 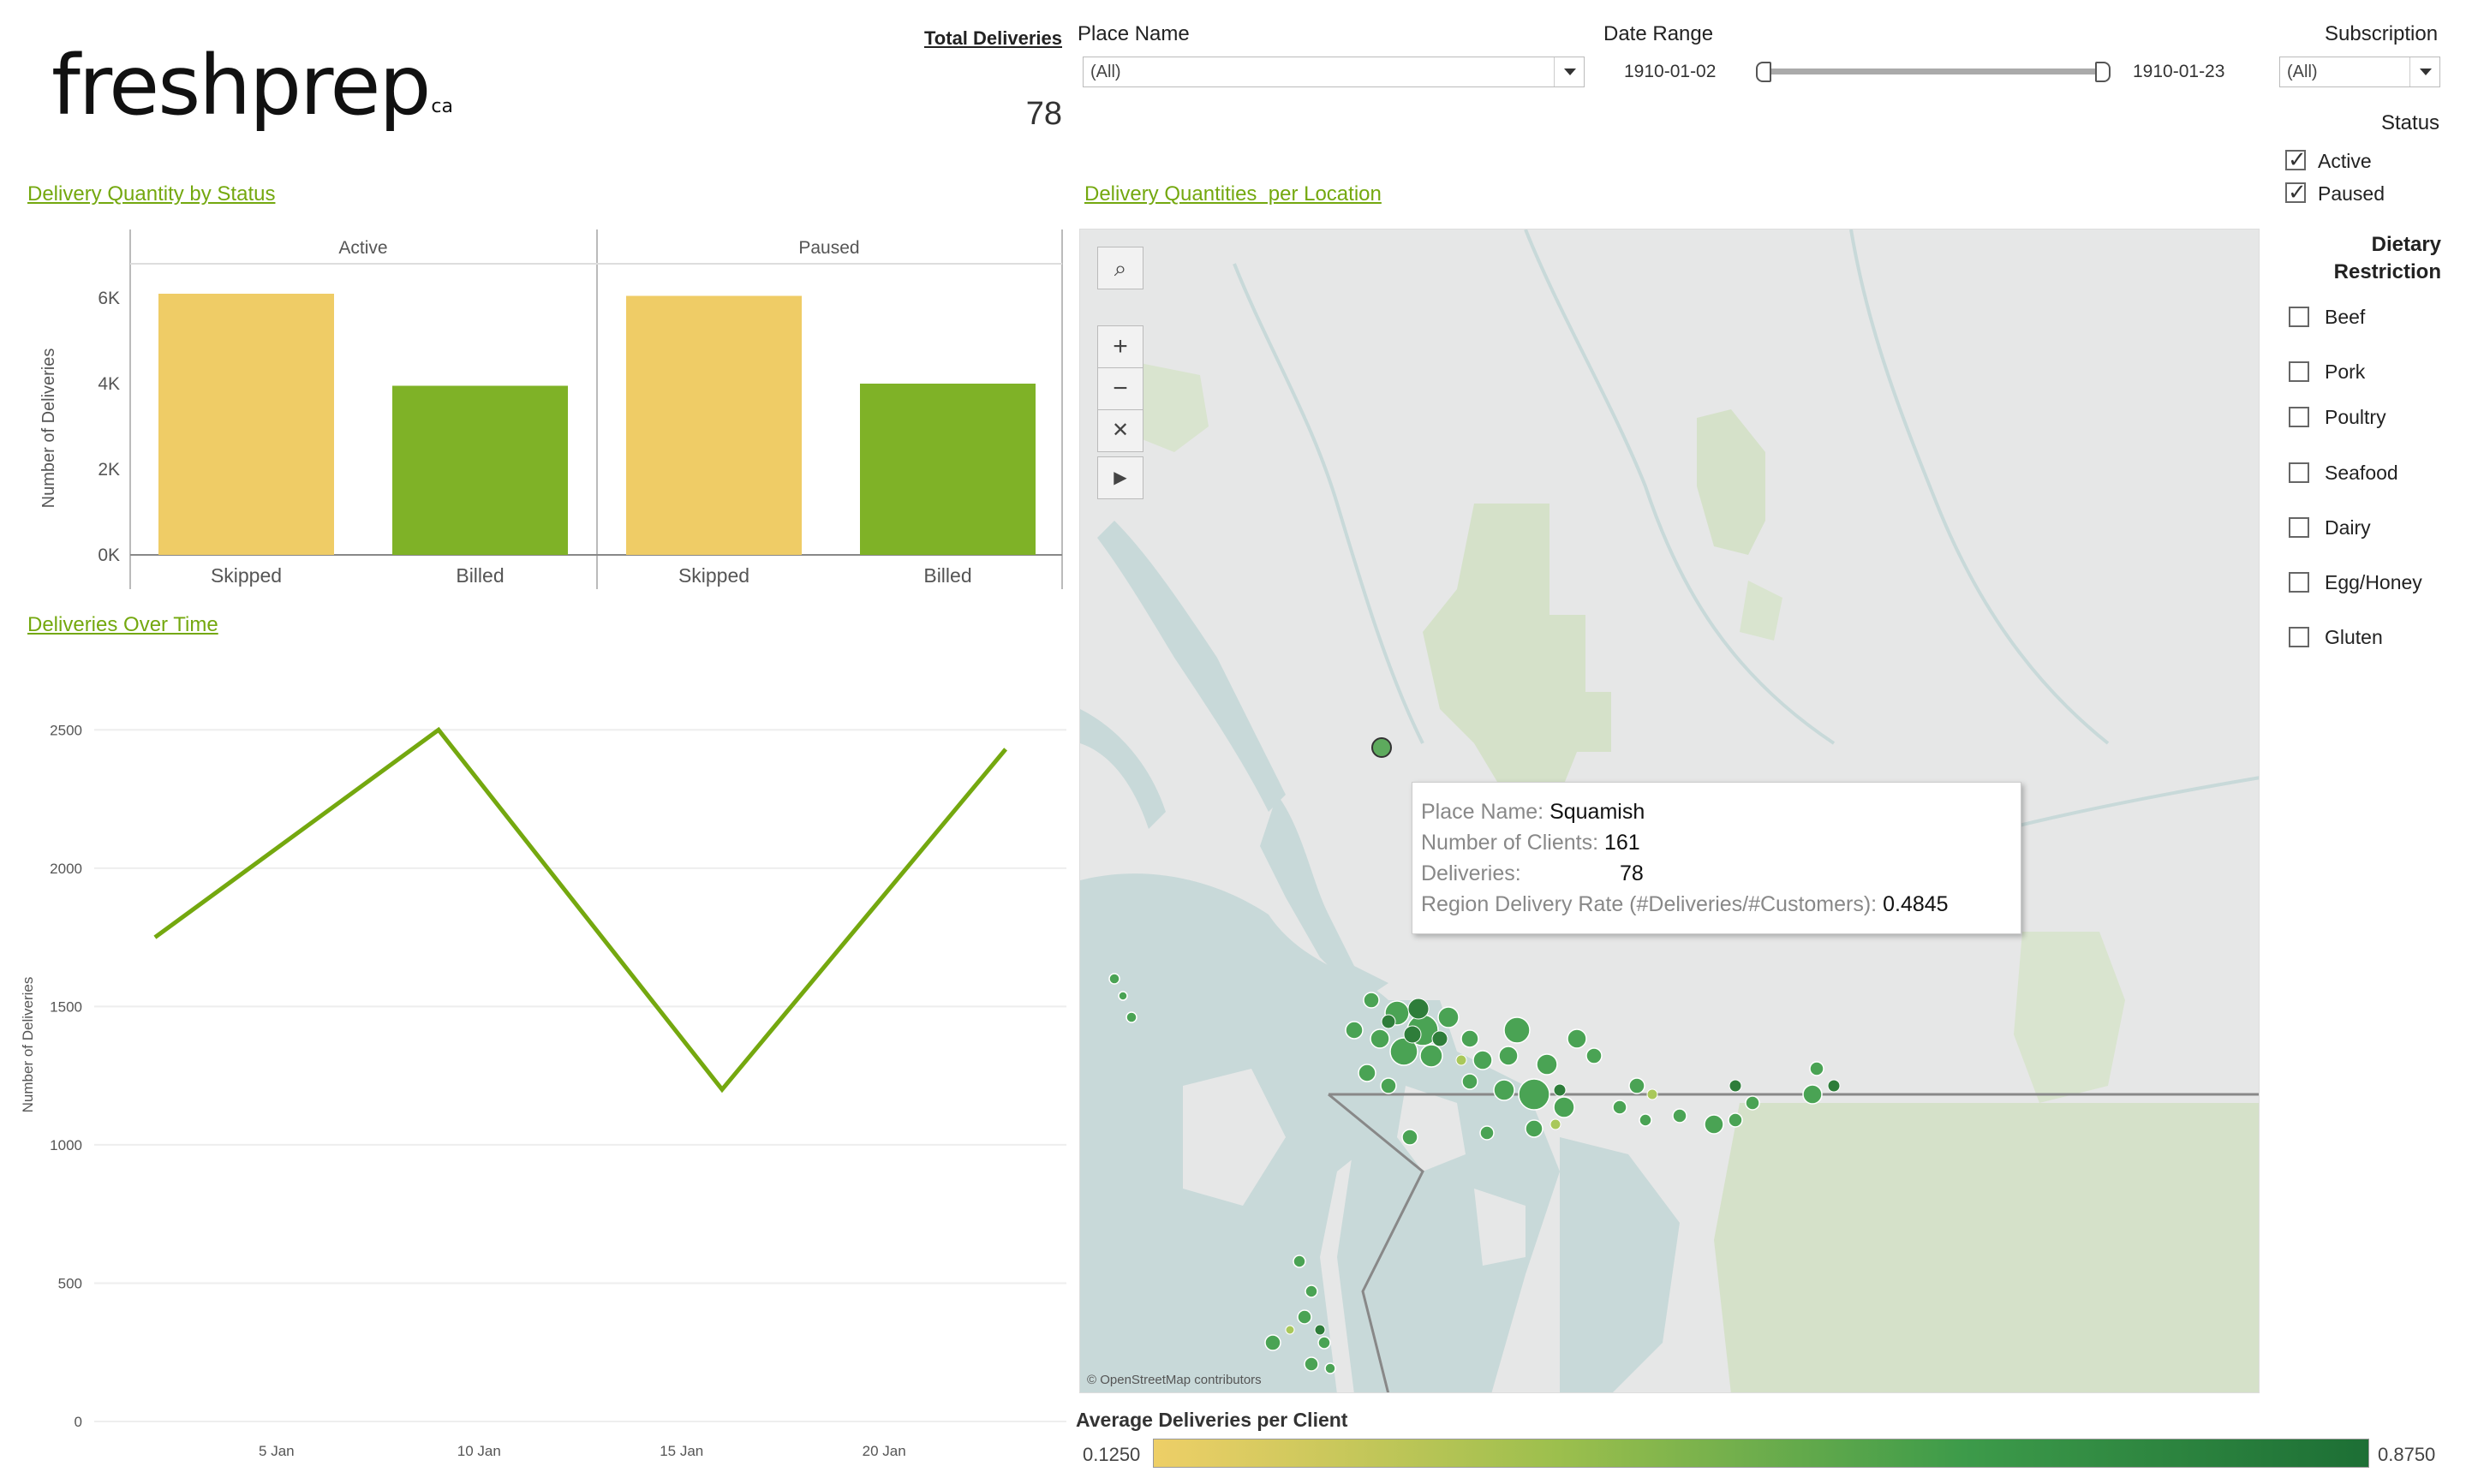 What do you see at coordinates (66, 1007) in the screenshot?
I see `line-y-tick-label: 1500` at bounding box center [66, 1007].